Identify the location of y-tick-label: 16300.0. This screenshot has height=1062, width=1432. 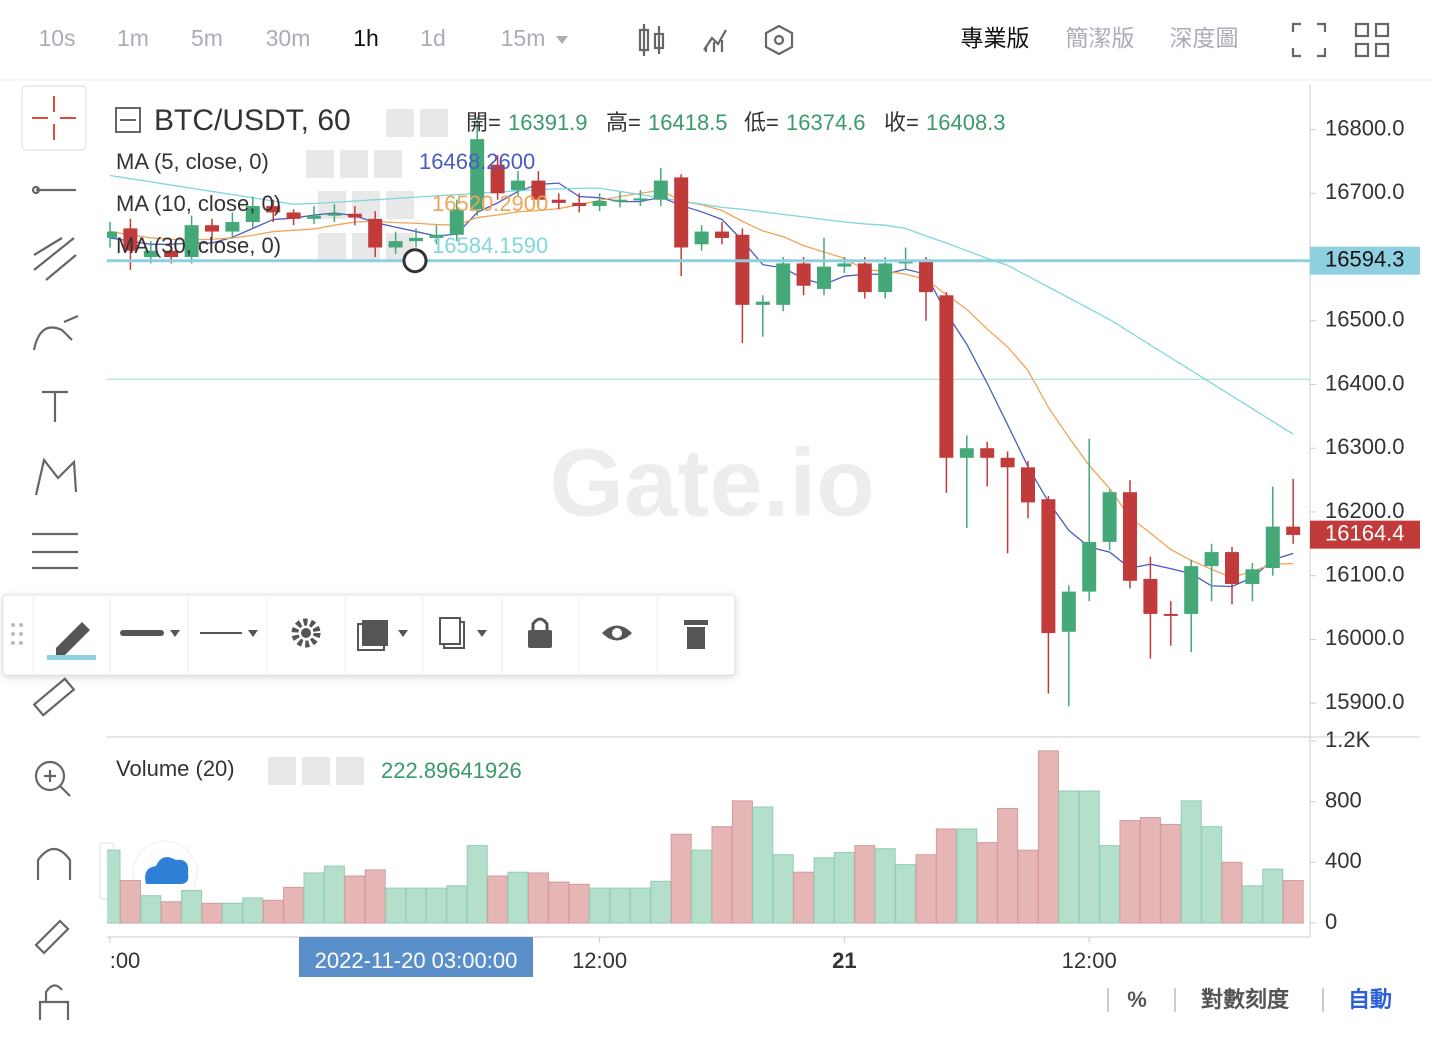
(1365, 446).